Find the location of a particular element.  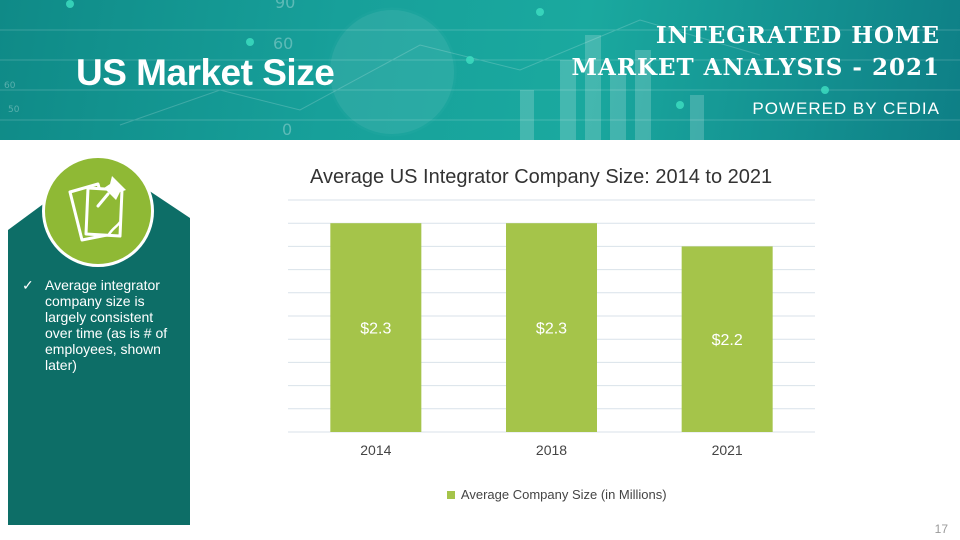

data-label-2014: $2.3 is located at coordinates (375, 329).